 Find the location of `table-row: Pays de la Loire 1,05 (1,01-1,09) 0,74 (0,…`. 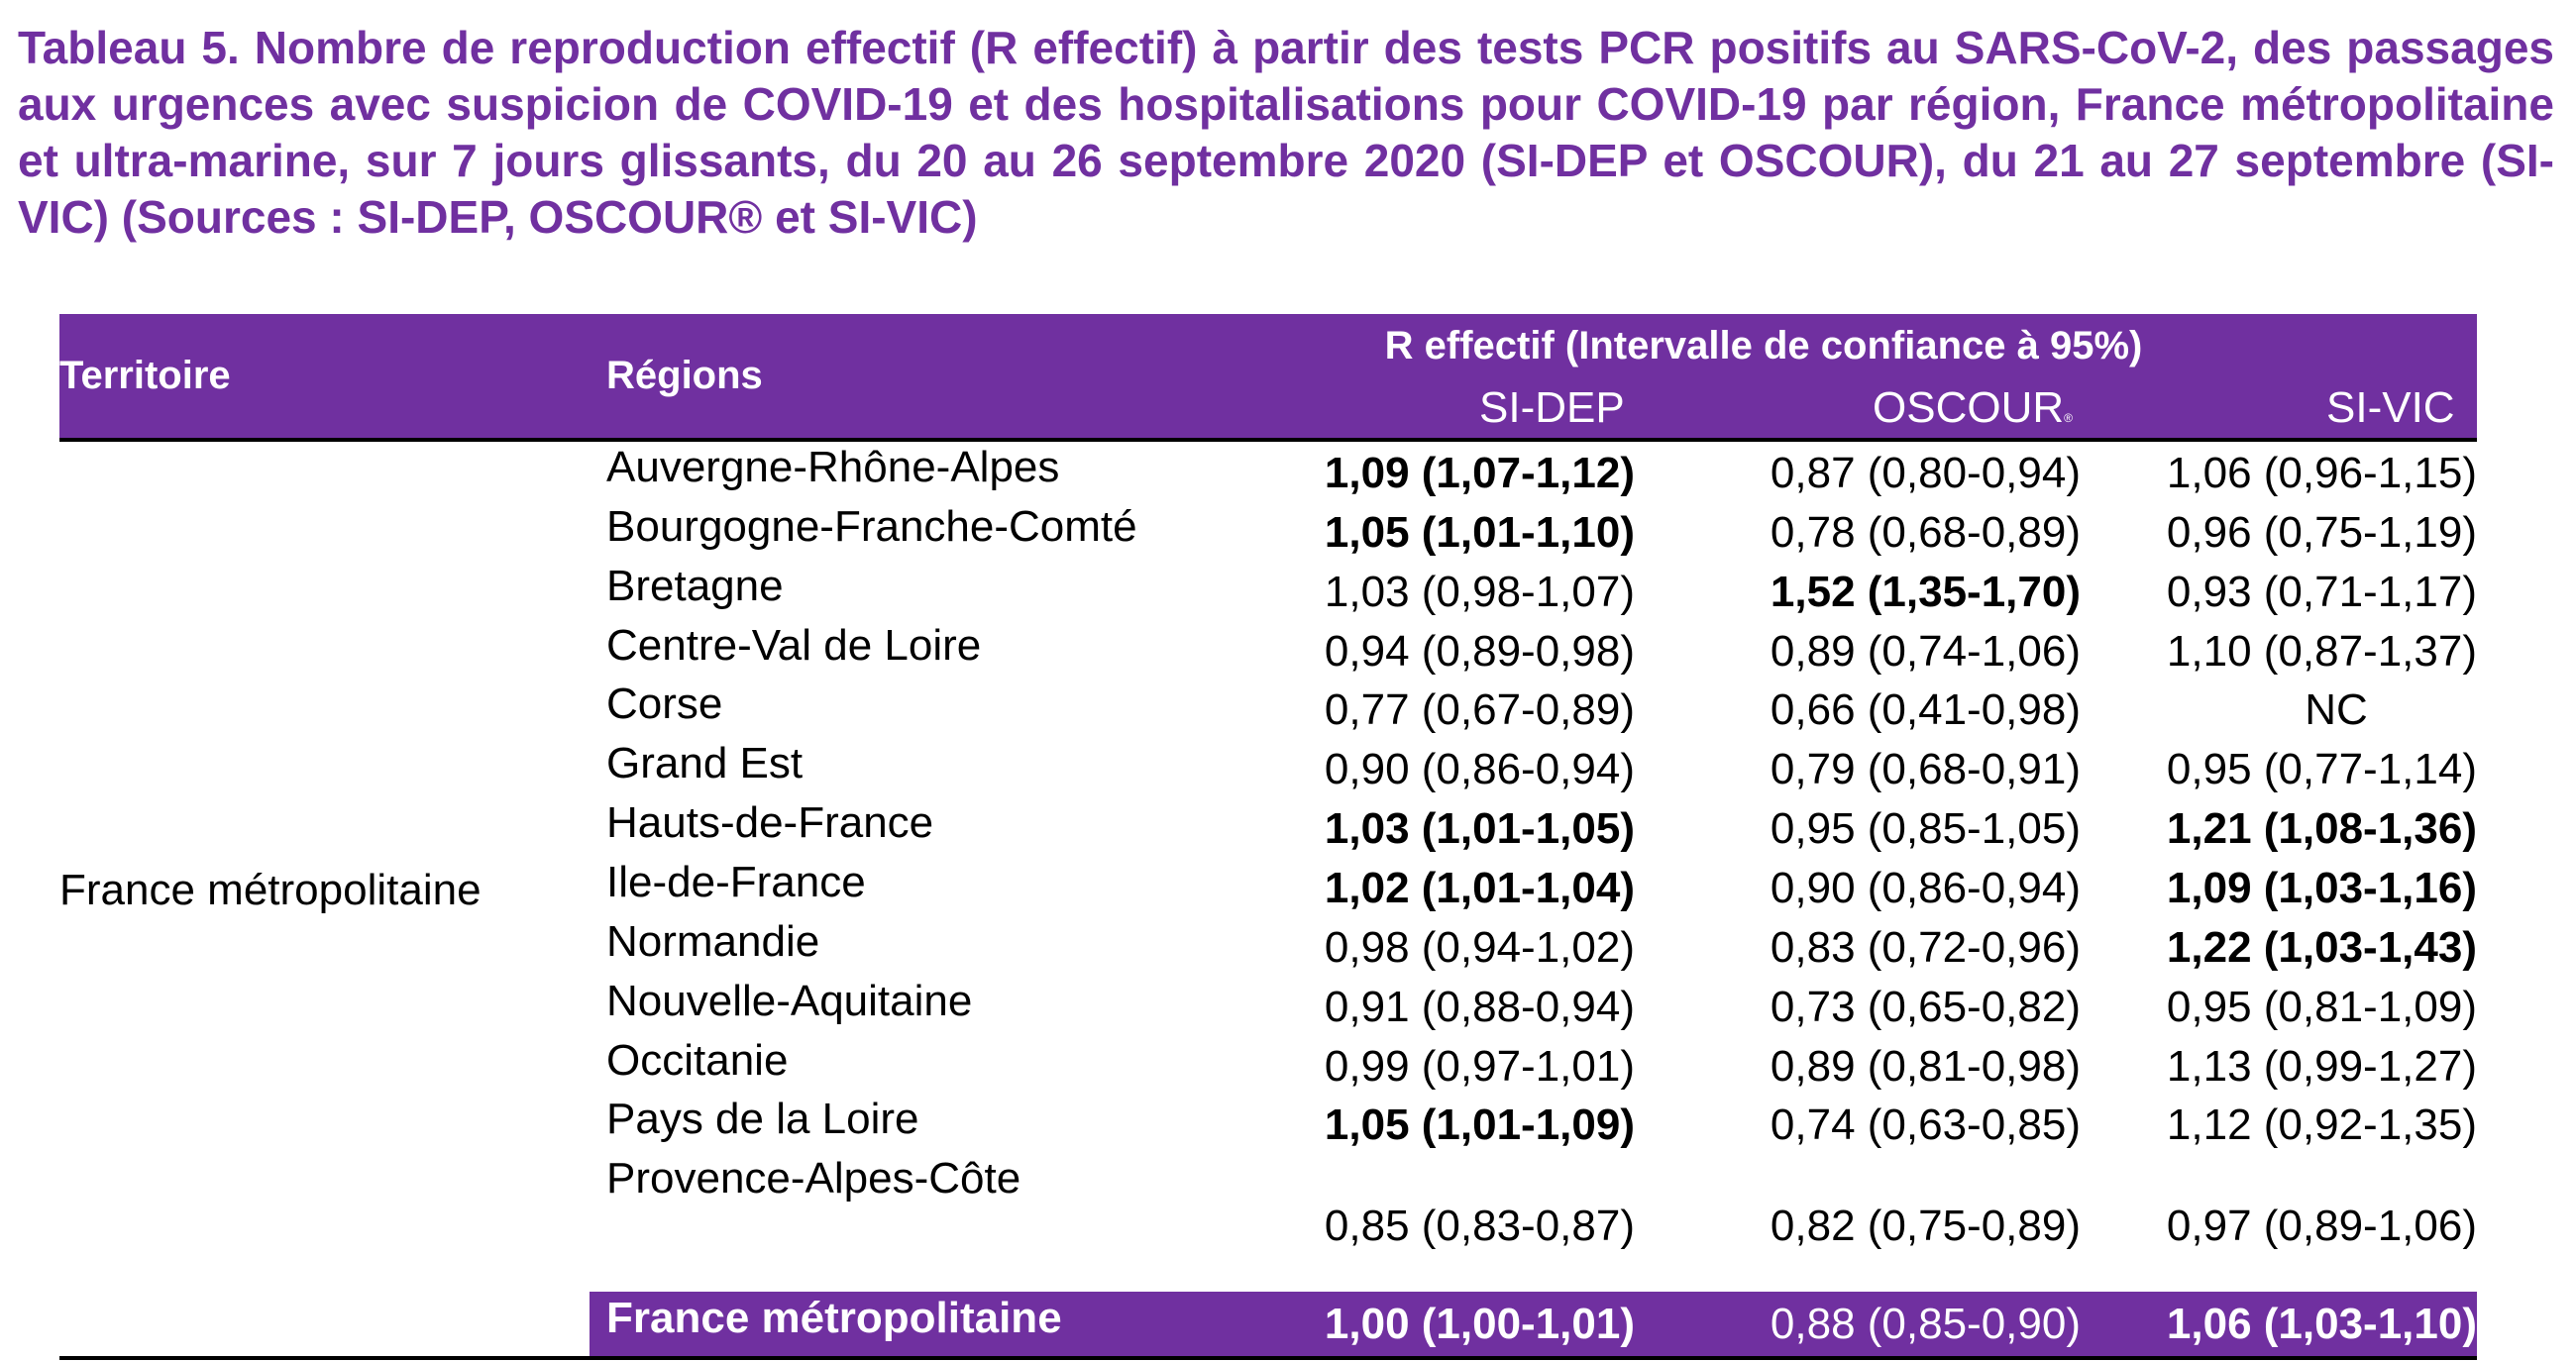

table-row: Pays de la Loire 1,05 (1,01-1,09) 0,74 (0,… is located at coordinates (1268, 1126).